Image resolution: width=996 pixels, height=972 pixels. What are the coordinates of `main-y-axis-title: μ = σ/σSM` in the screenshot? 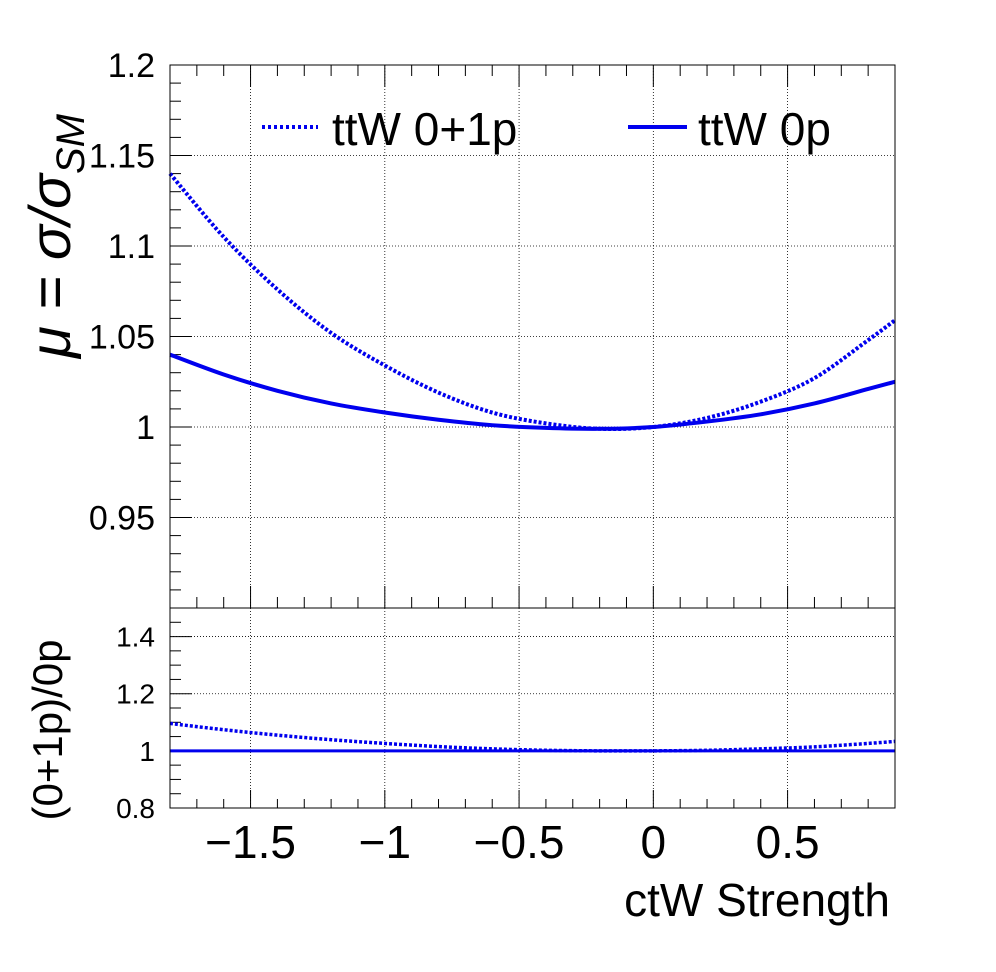 It's located at (55, 236).